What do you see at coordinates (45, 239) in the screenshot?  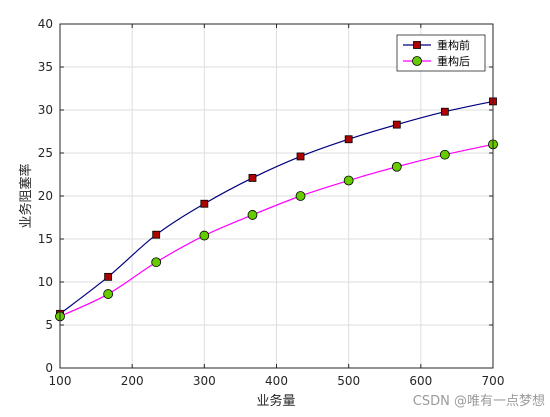 I see `y-tick-label: 15` at bounding box center [45, 239].